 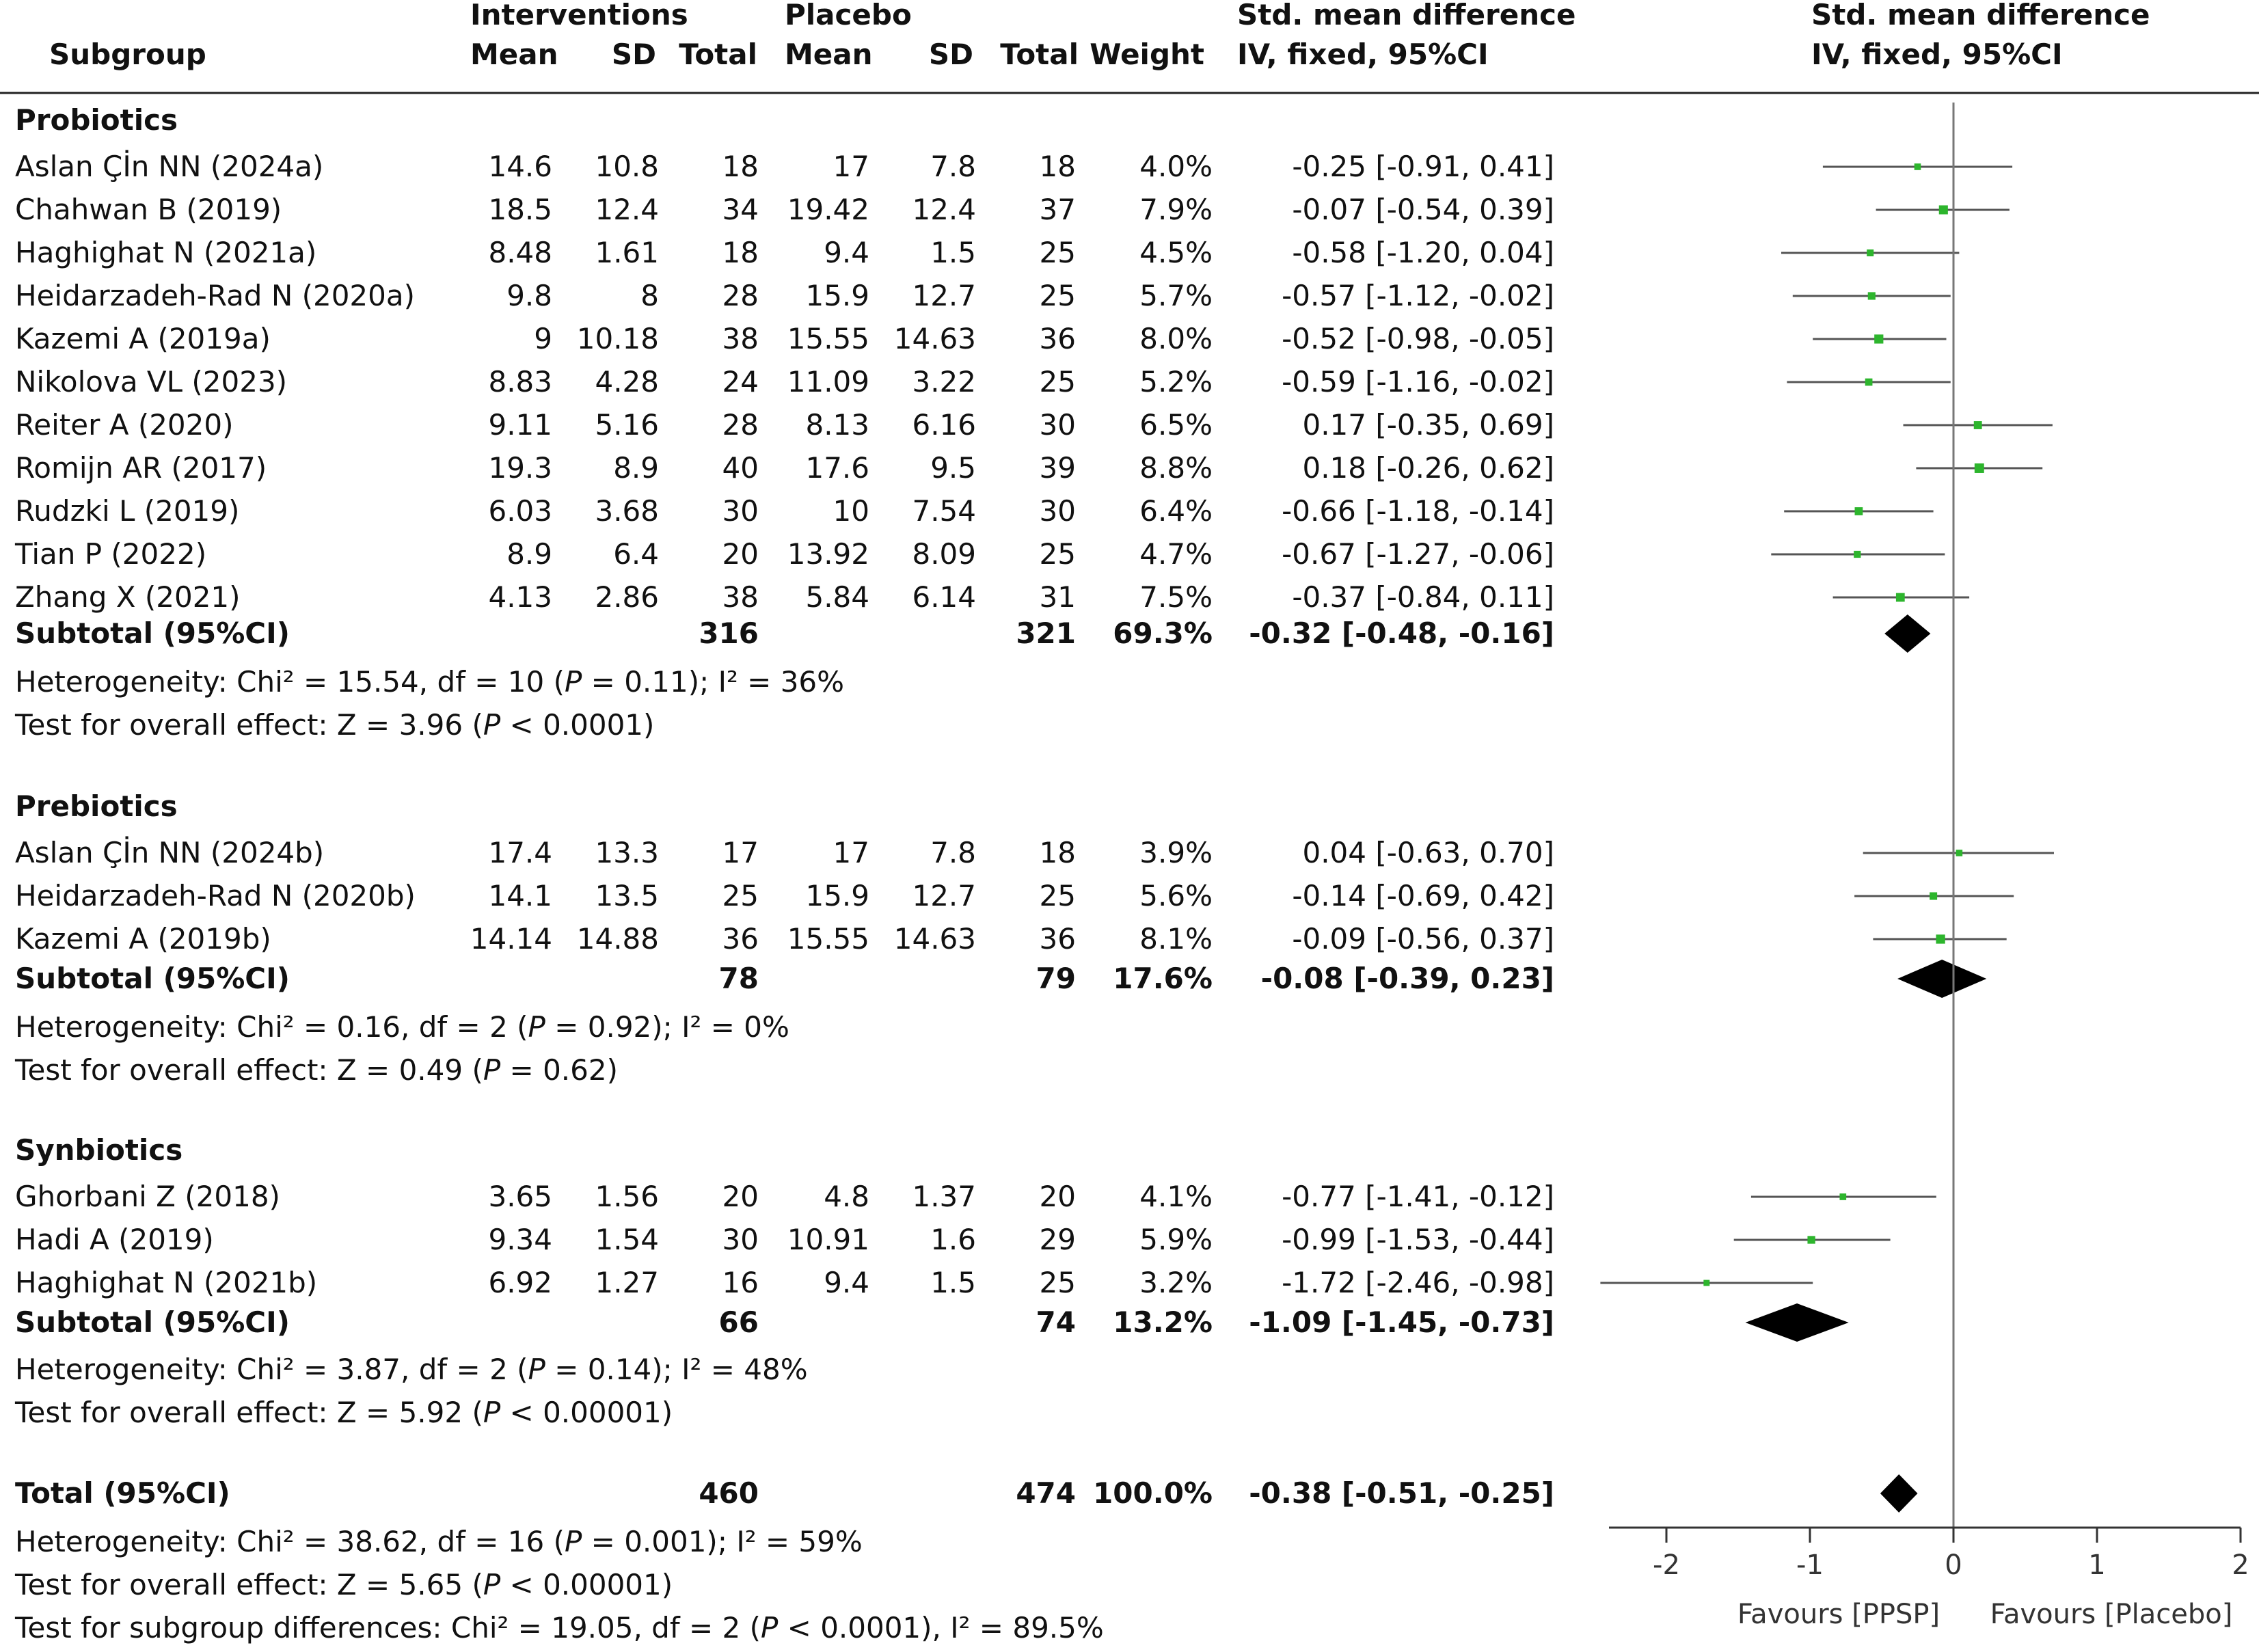 I want to click on cell-weight: 4.5%, so click(x=1176, y=252).